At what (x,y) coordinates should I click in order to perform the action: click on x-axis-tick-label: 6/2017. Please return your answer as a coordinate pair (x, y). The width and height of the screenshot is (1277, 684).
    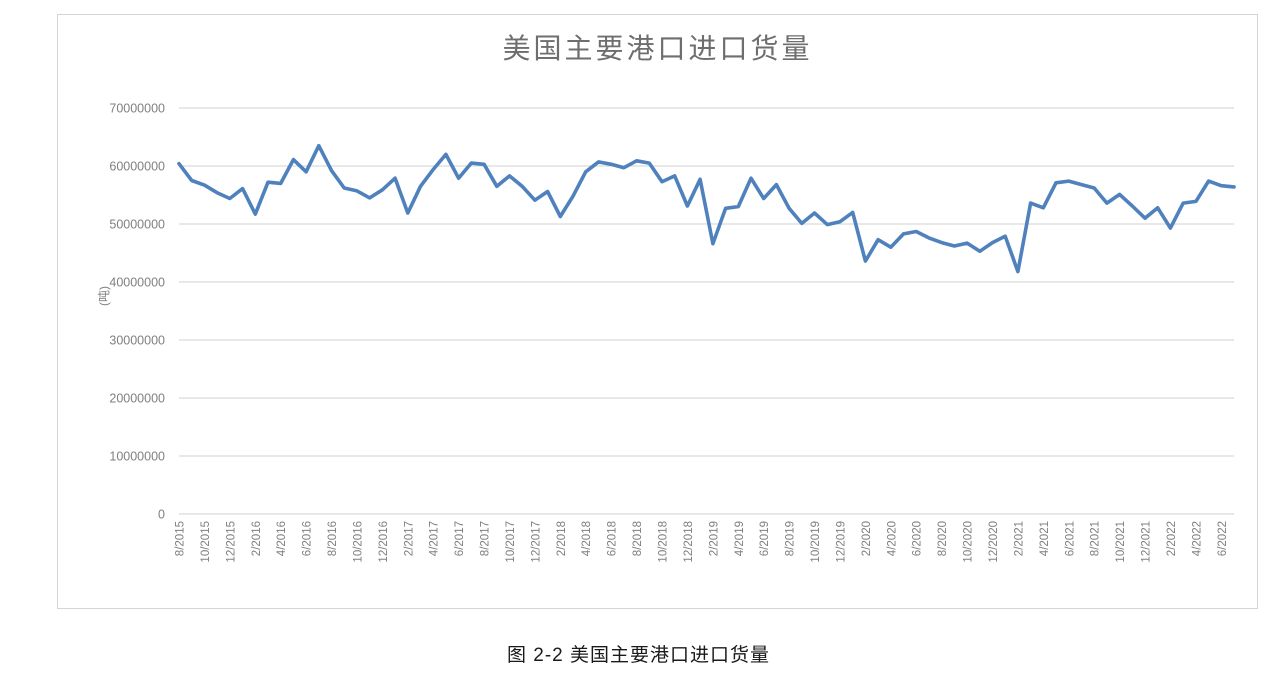
    Looking at the image, I should click on (460, 538).